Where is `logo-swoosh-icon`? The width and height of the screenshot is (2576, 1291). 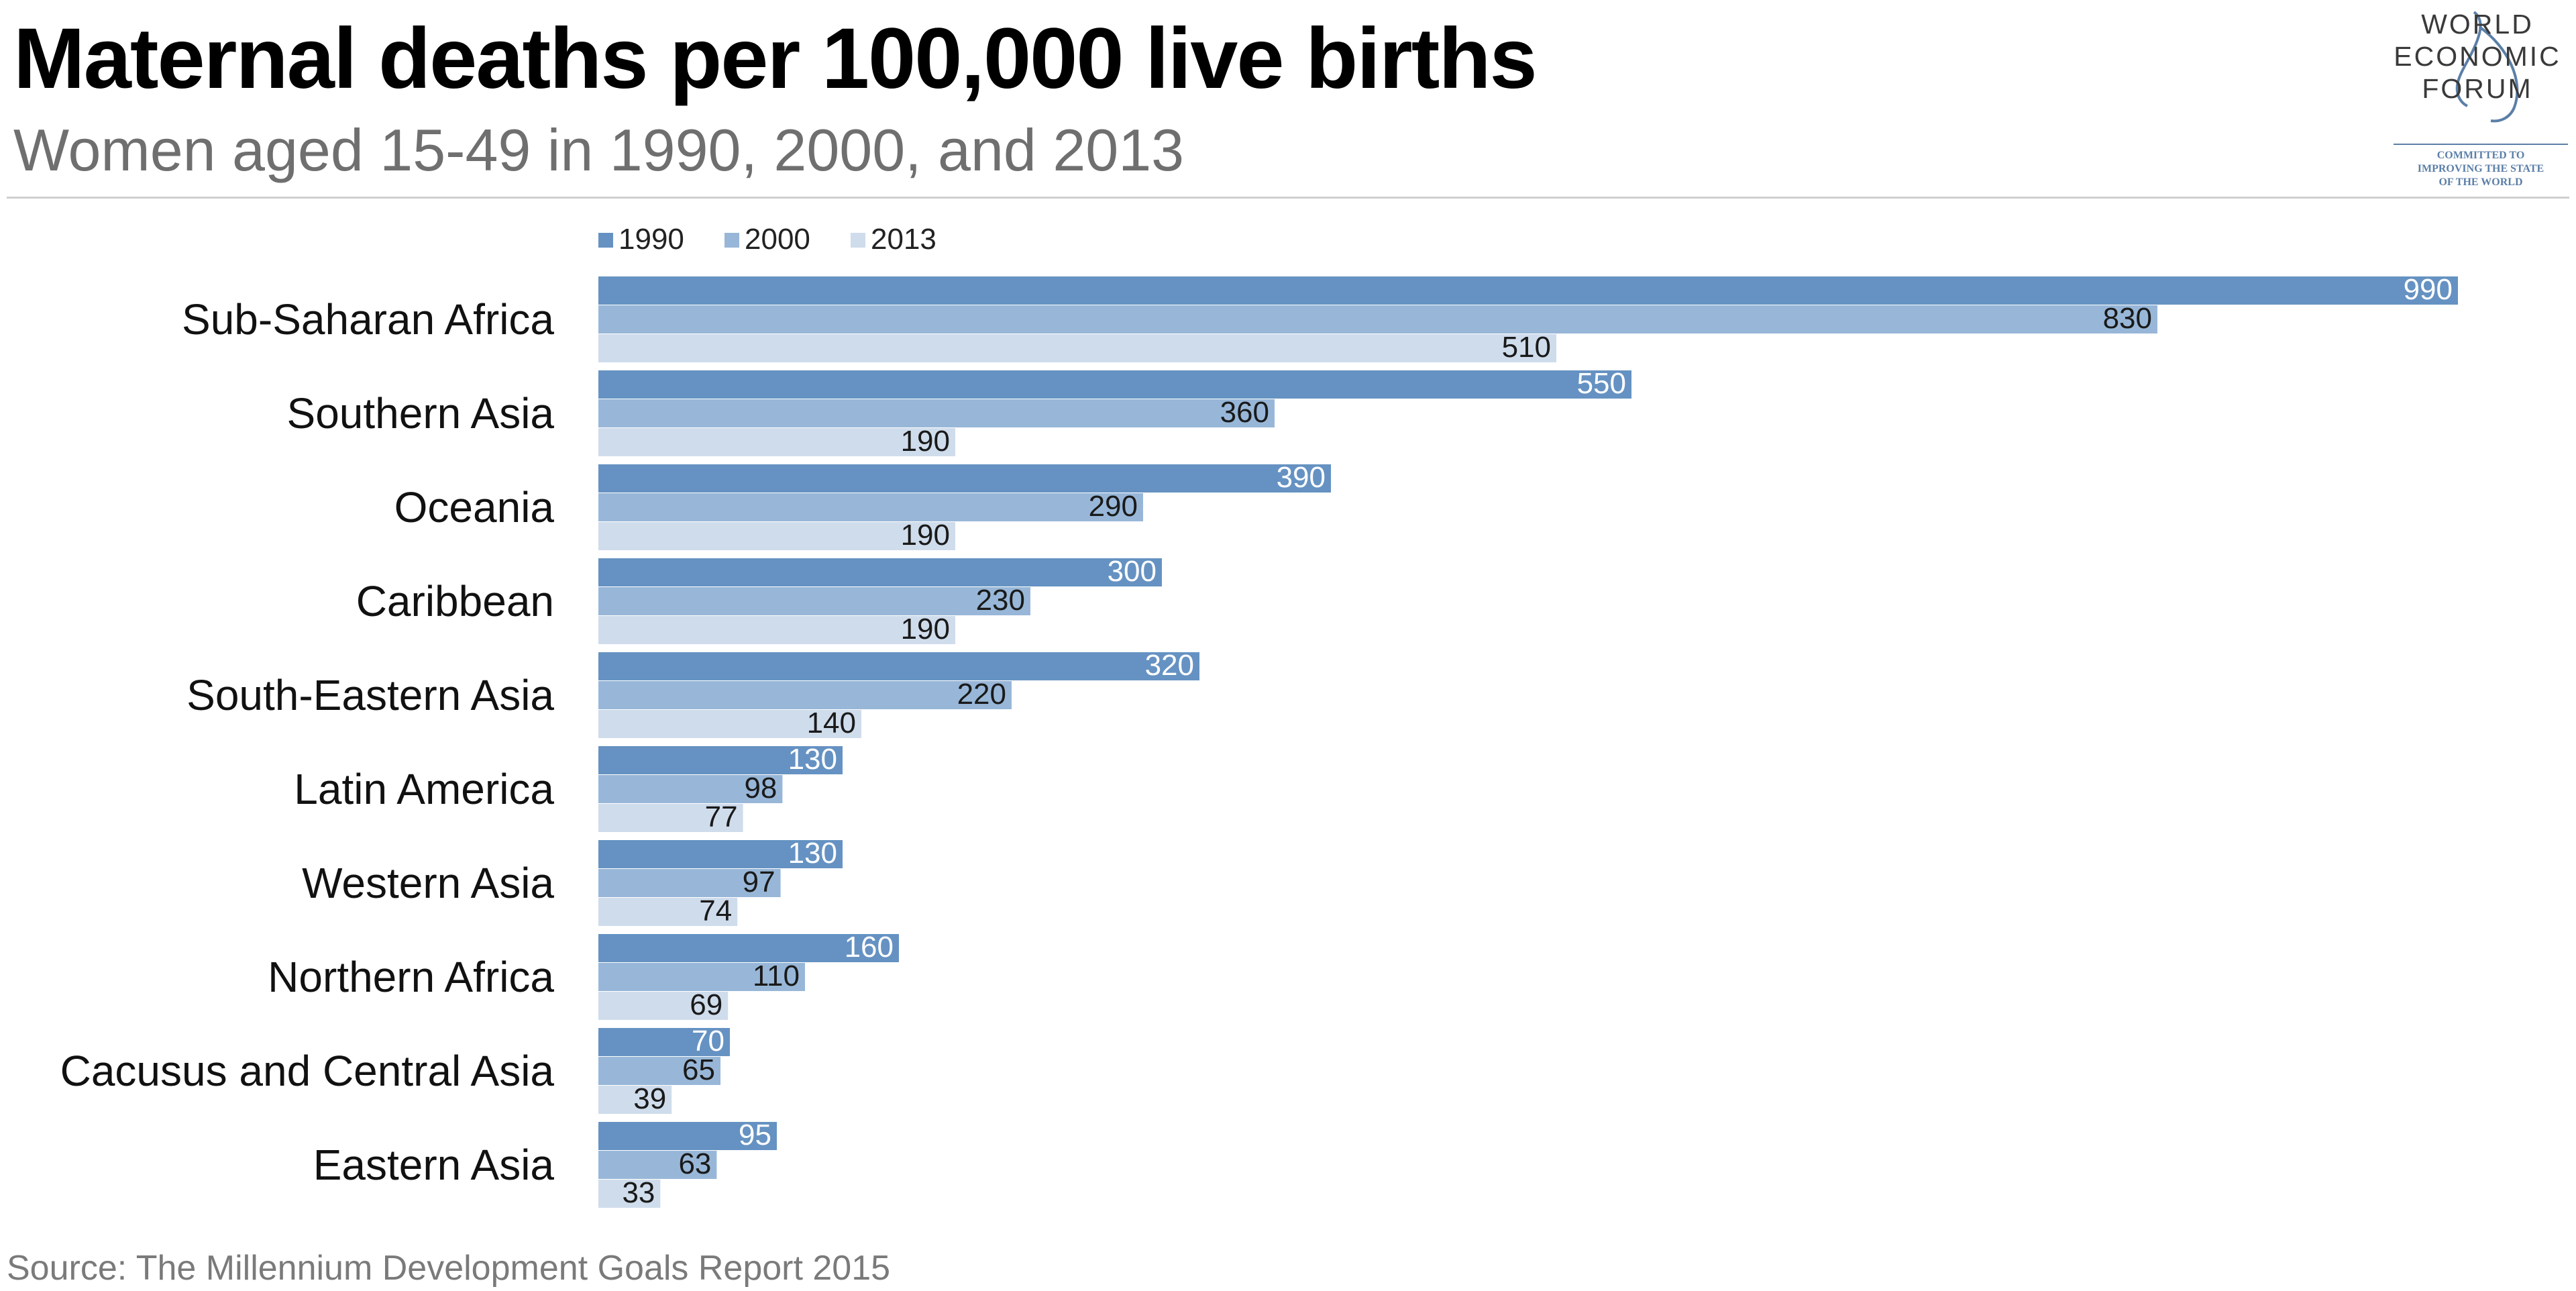
logo-swoosh-icon is located at coordinates (2498, 74).